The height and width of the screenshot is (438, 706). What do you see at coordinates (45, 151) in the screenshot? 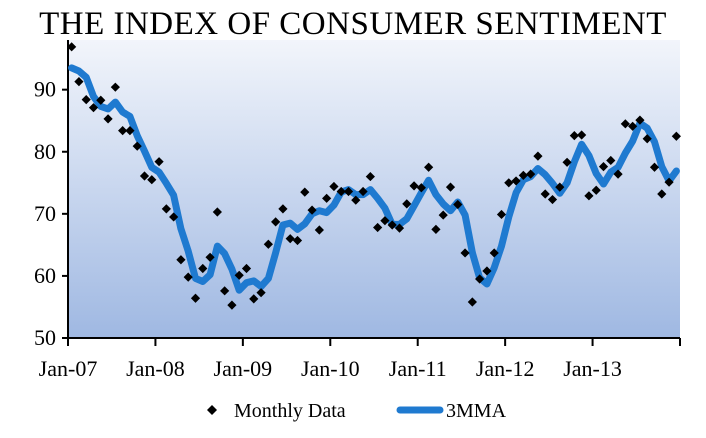
I see `y-tick-label: 80` at bounding box center [45, 151].